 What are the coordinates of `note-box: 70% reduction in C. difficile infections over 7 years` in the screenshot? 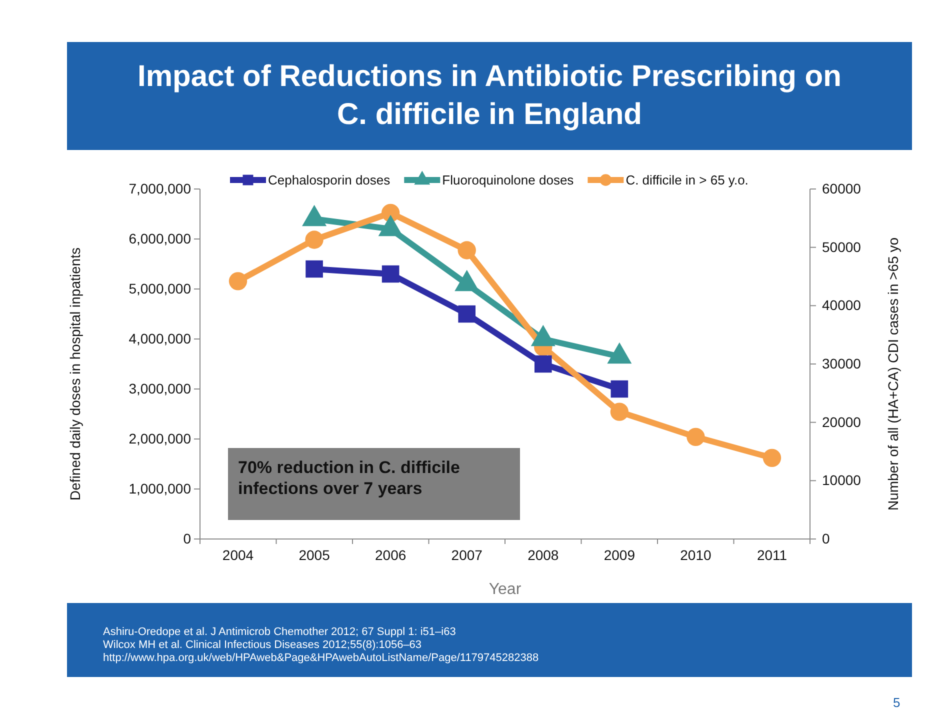 It's located at (374, 484).